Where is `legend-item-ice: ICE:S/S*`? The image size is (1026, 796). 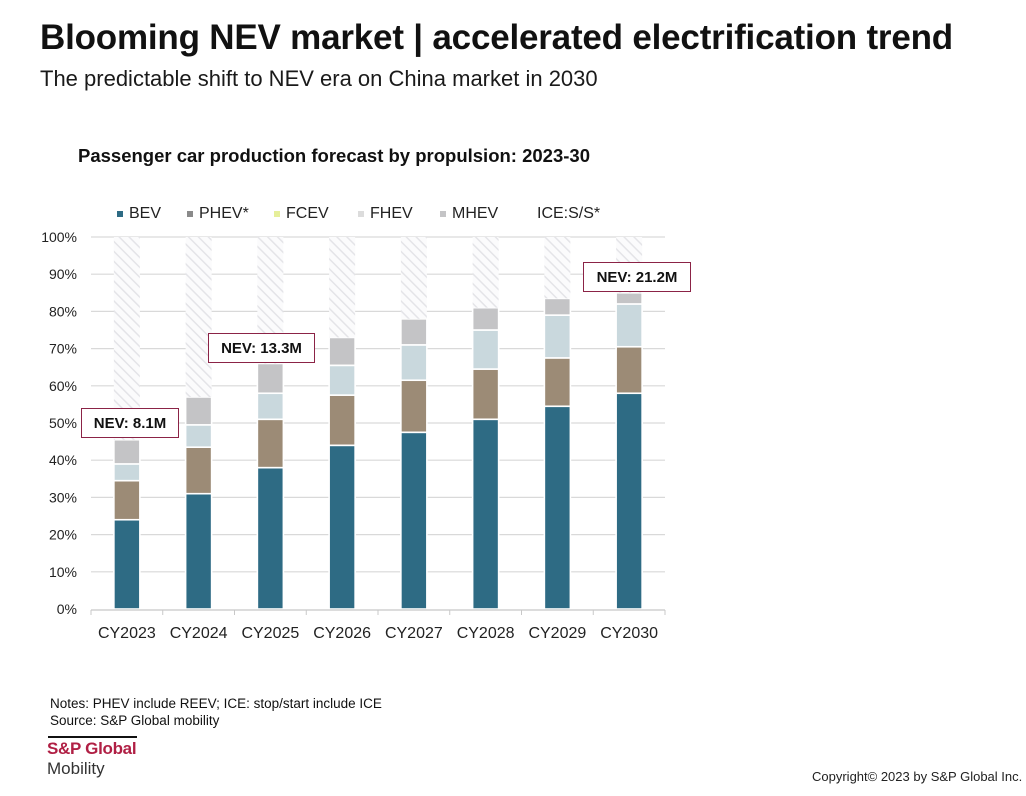 legend-item-ice: ICE:S/S* is located at coordinates (568, 214).